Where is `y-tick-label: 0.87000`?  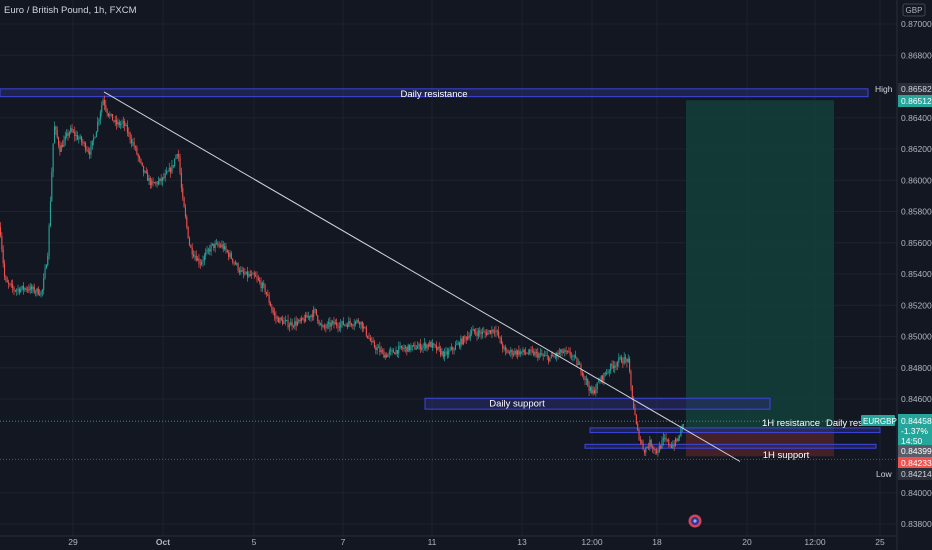
y-tick-label: 0.87000 is located at coordinates (916, 24).